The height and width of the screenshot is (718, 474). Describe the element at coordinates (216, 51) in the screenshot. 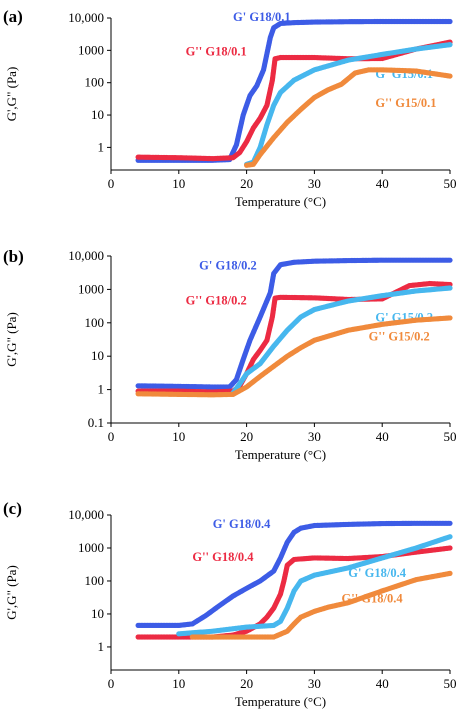

I see `series-label: G'' G18/0.1` at that location.